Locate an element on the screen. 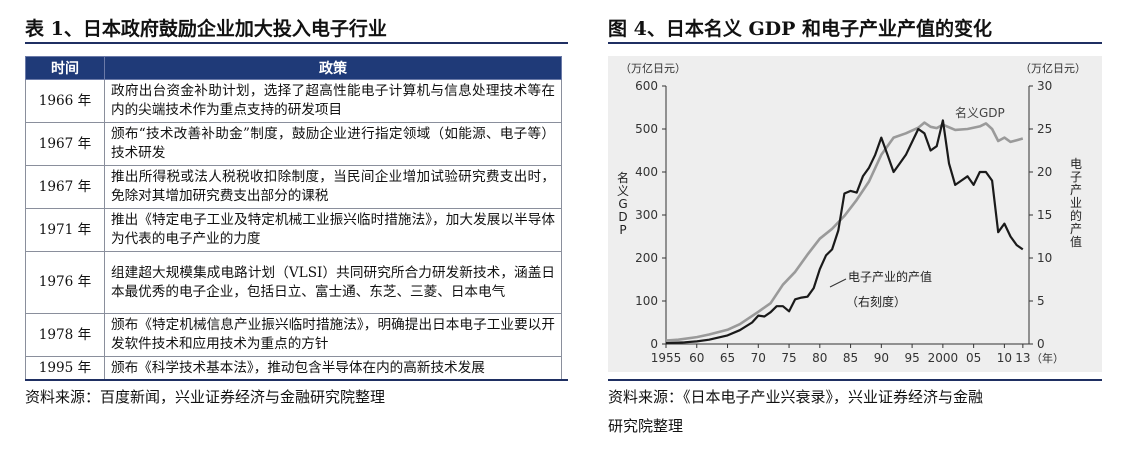  chart-source-line1: 资料来源：《日本电子产业兴衰录》，兴业证券经济与金融 is located at coordinates (796, 397).